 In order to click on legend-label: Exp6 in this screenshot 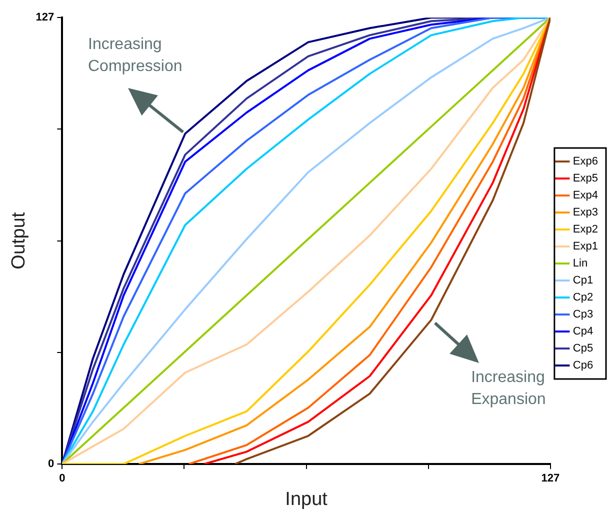, I will do `click(585, 162)`.